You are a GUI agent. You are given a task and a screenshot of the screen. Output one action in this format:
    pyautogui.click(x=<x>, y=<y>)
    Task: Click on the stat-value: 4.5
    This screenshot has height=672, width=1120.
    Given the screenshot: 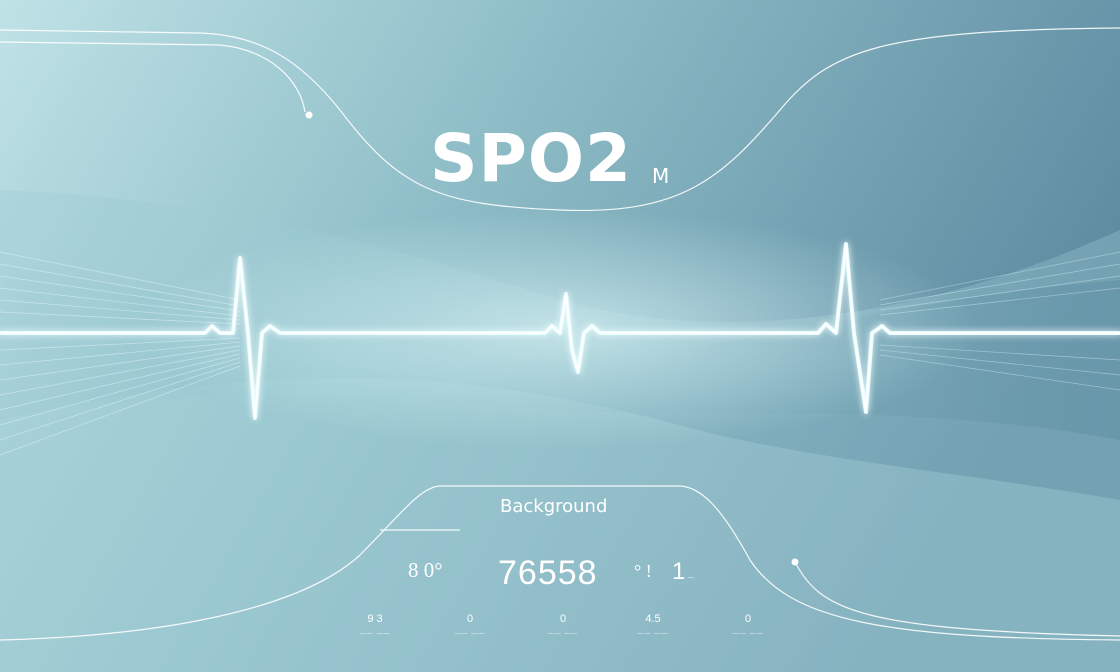 What is the action you would take?
    pyautogui.click(x=653, y=619)
    